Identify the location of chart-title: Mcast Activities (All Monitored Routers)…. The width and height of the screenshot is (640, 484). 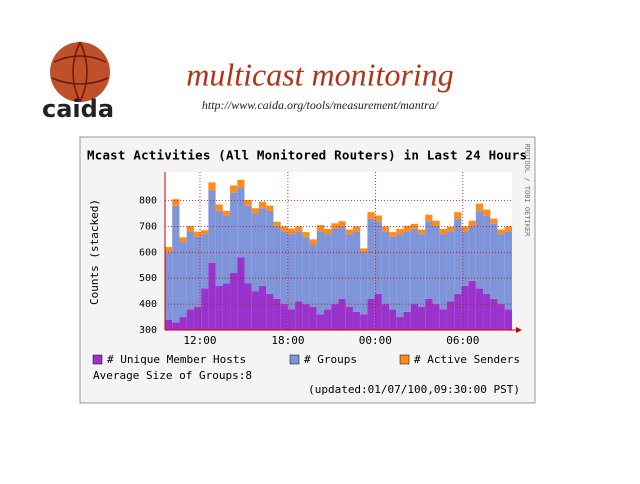
(307, 155).